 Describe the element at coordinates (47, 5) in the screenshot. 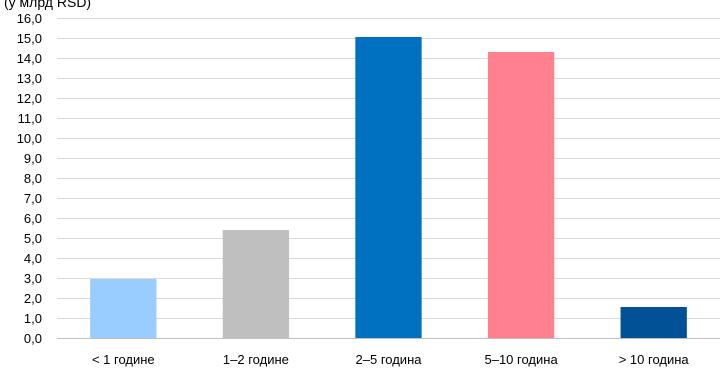

I see `y-axis-unit-label: (у млрд RSD)` at that location.